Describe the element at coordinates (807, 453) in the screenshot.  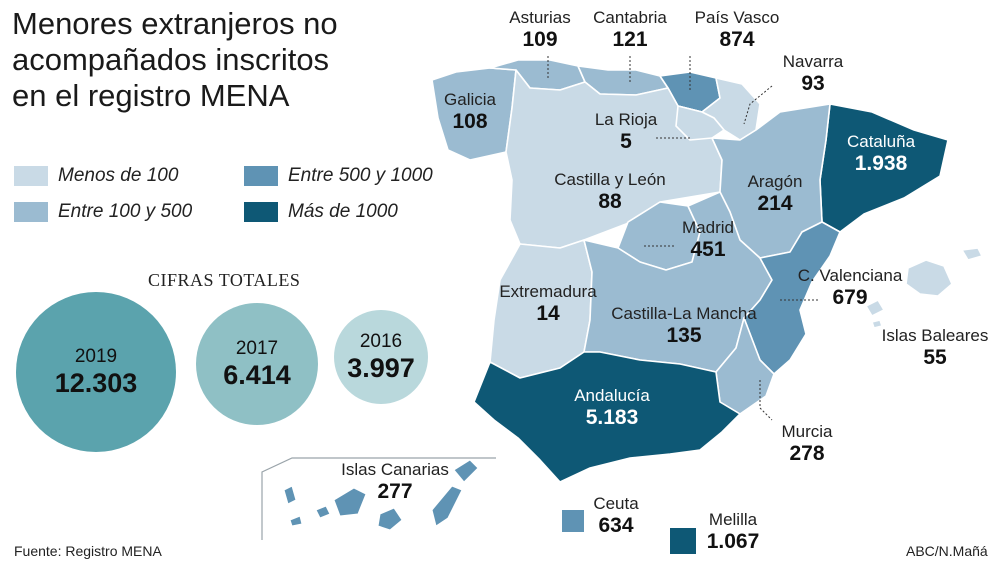
I see `region-value: 278` at that location.